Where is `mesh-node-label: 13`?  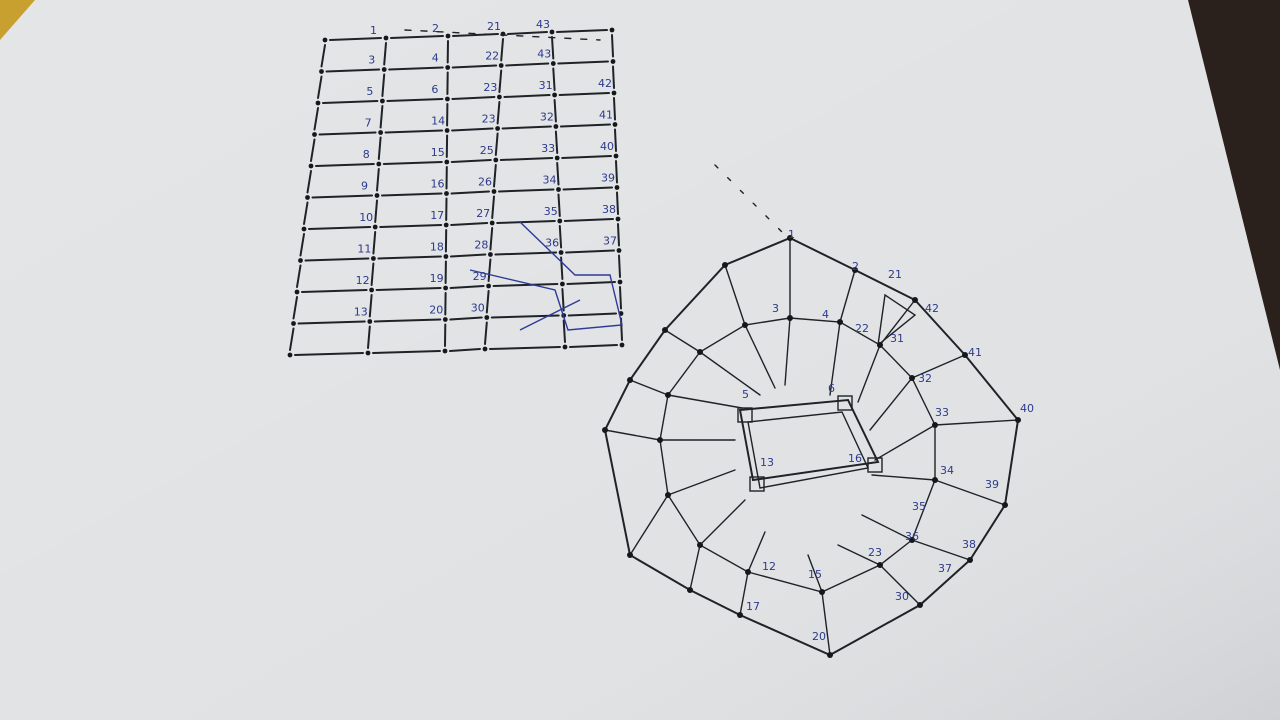 mesh-node-label: 13 is located at coordinates (767, 462).